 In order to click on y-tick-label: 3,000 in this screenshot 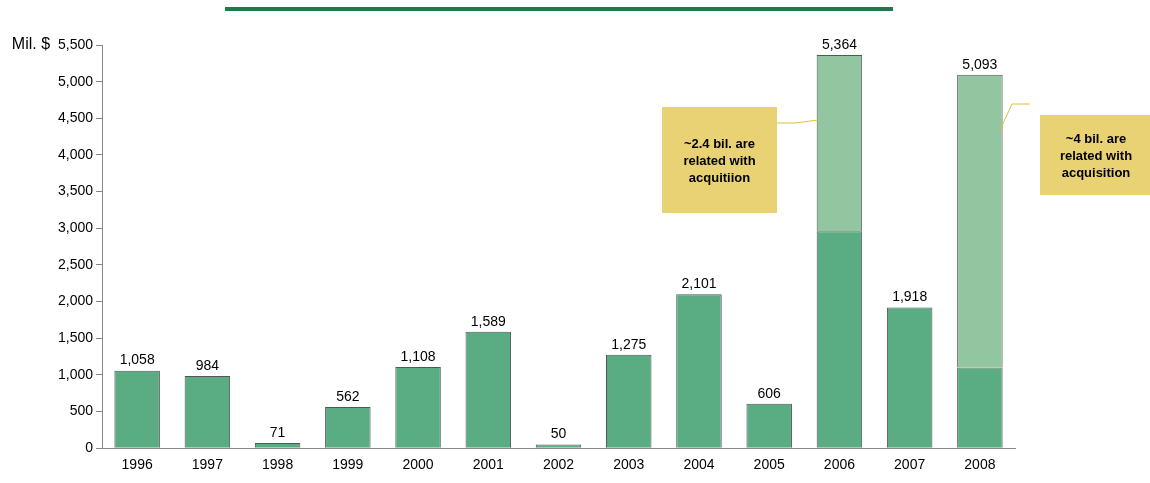, I will do `click(75, 227)`.